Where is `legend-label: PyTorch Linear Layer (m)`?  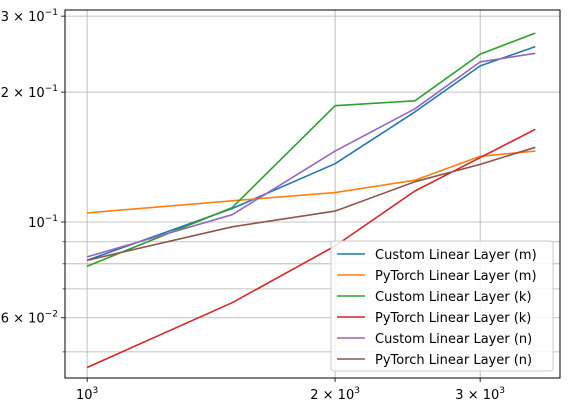
legend-label: PyTorch Linear Layer (m) is located at coordinates (456, 276).